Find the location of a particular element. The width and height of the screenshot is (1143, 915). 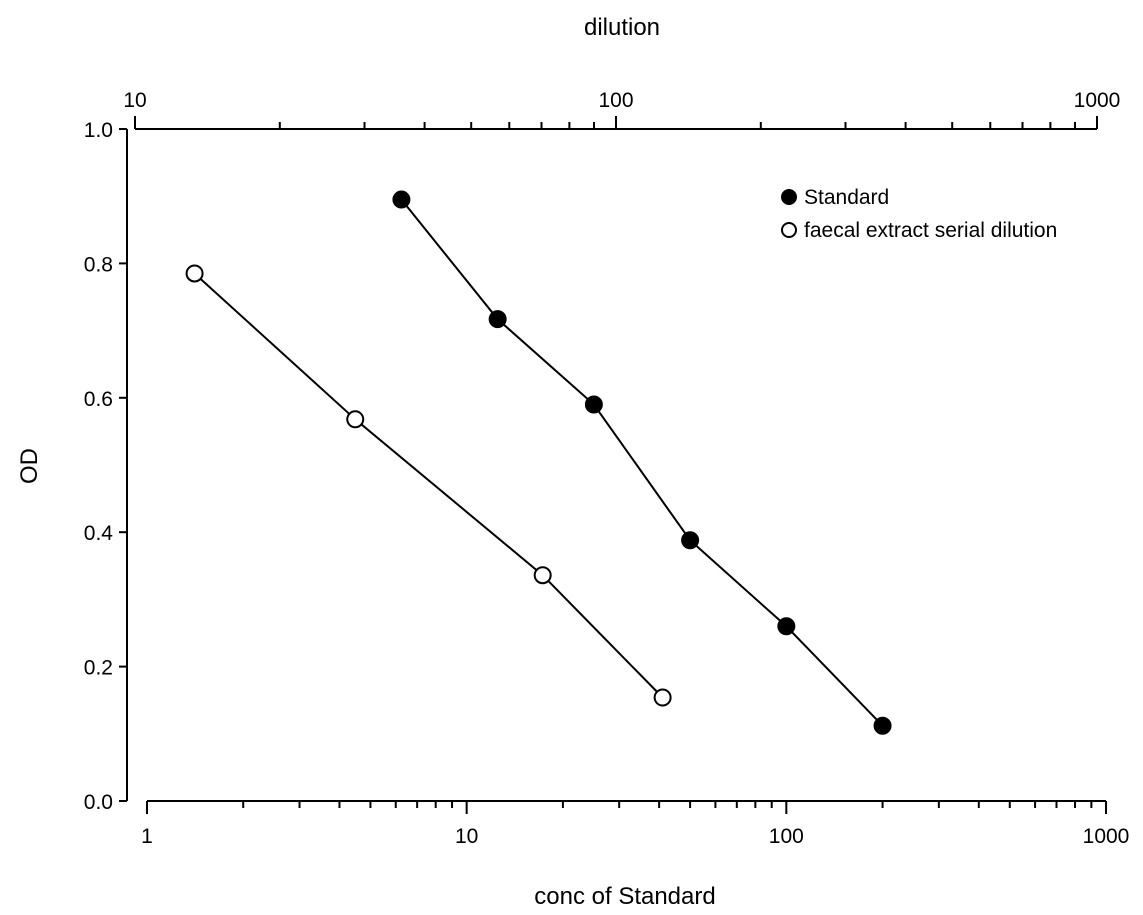

y-tick-label: 0.6 is located at coordinates (98, 399).